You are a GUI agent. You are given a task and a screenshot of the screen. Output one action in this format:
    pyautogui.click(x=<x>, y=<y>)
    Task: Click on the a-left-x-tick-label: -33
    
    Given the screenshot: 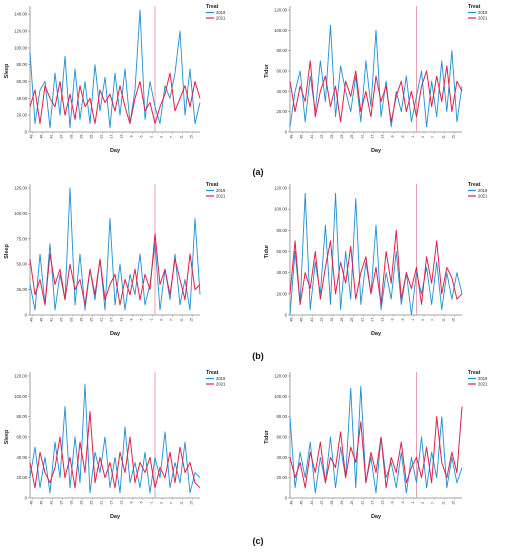 What is the action you would take?
    pyautogui.click(x=72, y=136)
    